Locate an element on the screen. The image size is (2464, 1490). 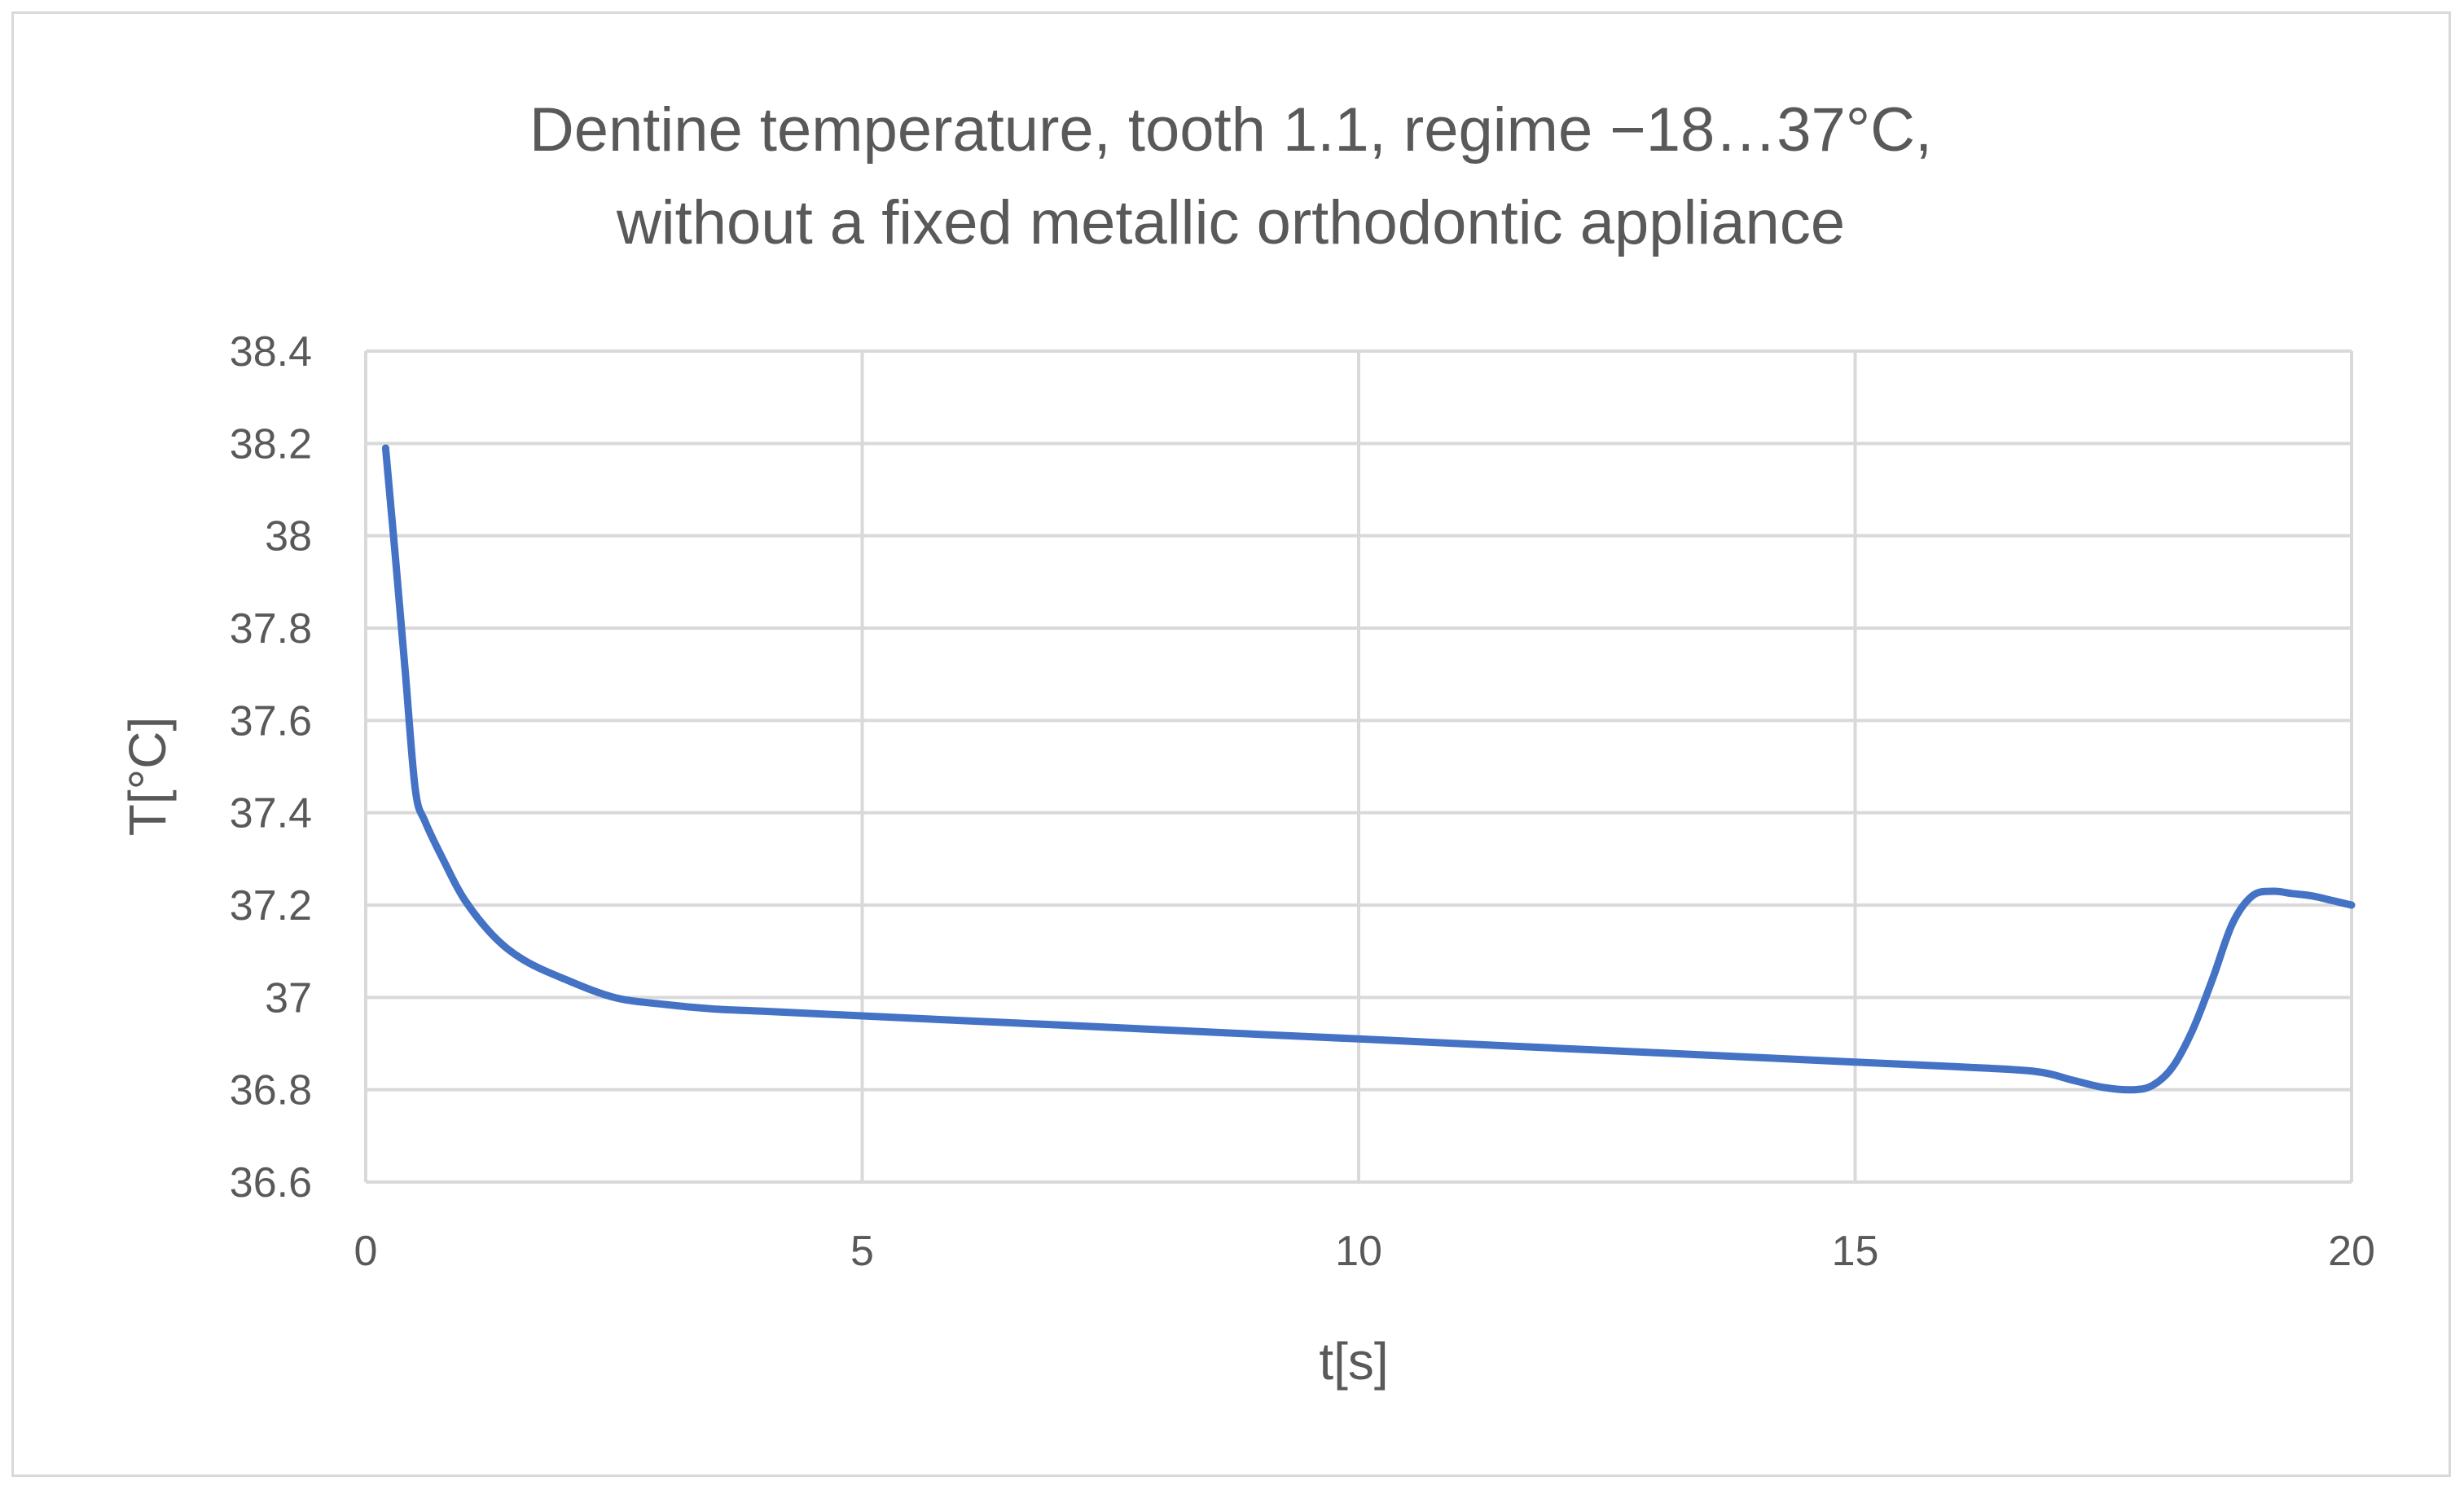
y-tick-label: 37 is located at coordinates (288, 998).